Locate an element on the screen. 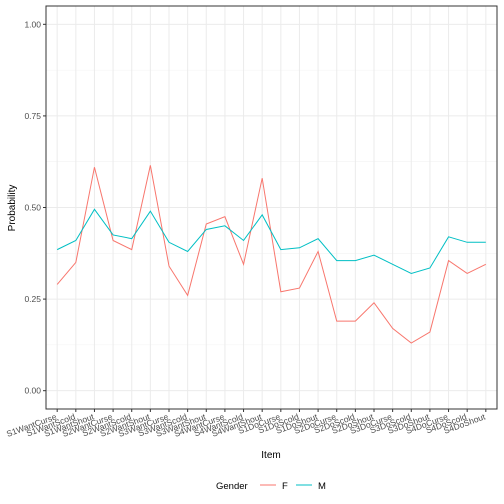 The height and width of the screenshot is (504, 504). legend-title: Gender is located at coordinates (232, 486).